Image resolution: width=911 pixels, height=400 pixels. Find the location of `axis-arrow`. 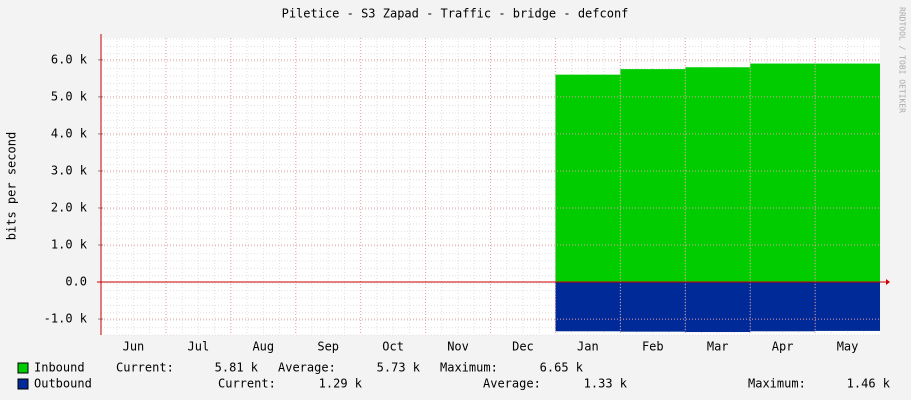

axis-arrow is located at coordinates (888, 282).